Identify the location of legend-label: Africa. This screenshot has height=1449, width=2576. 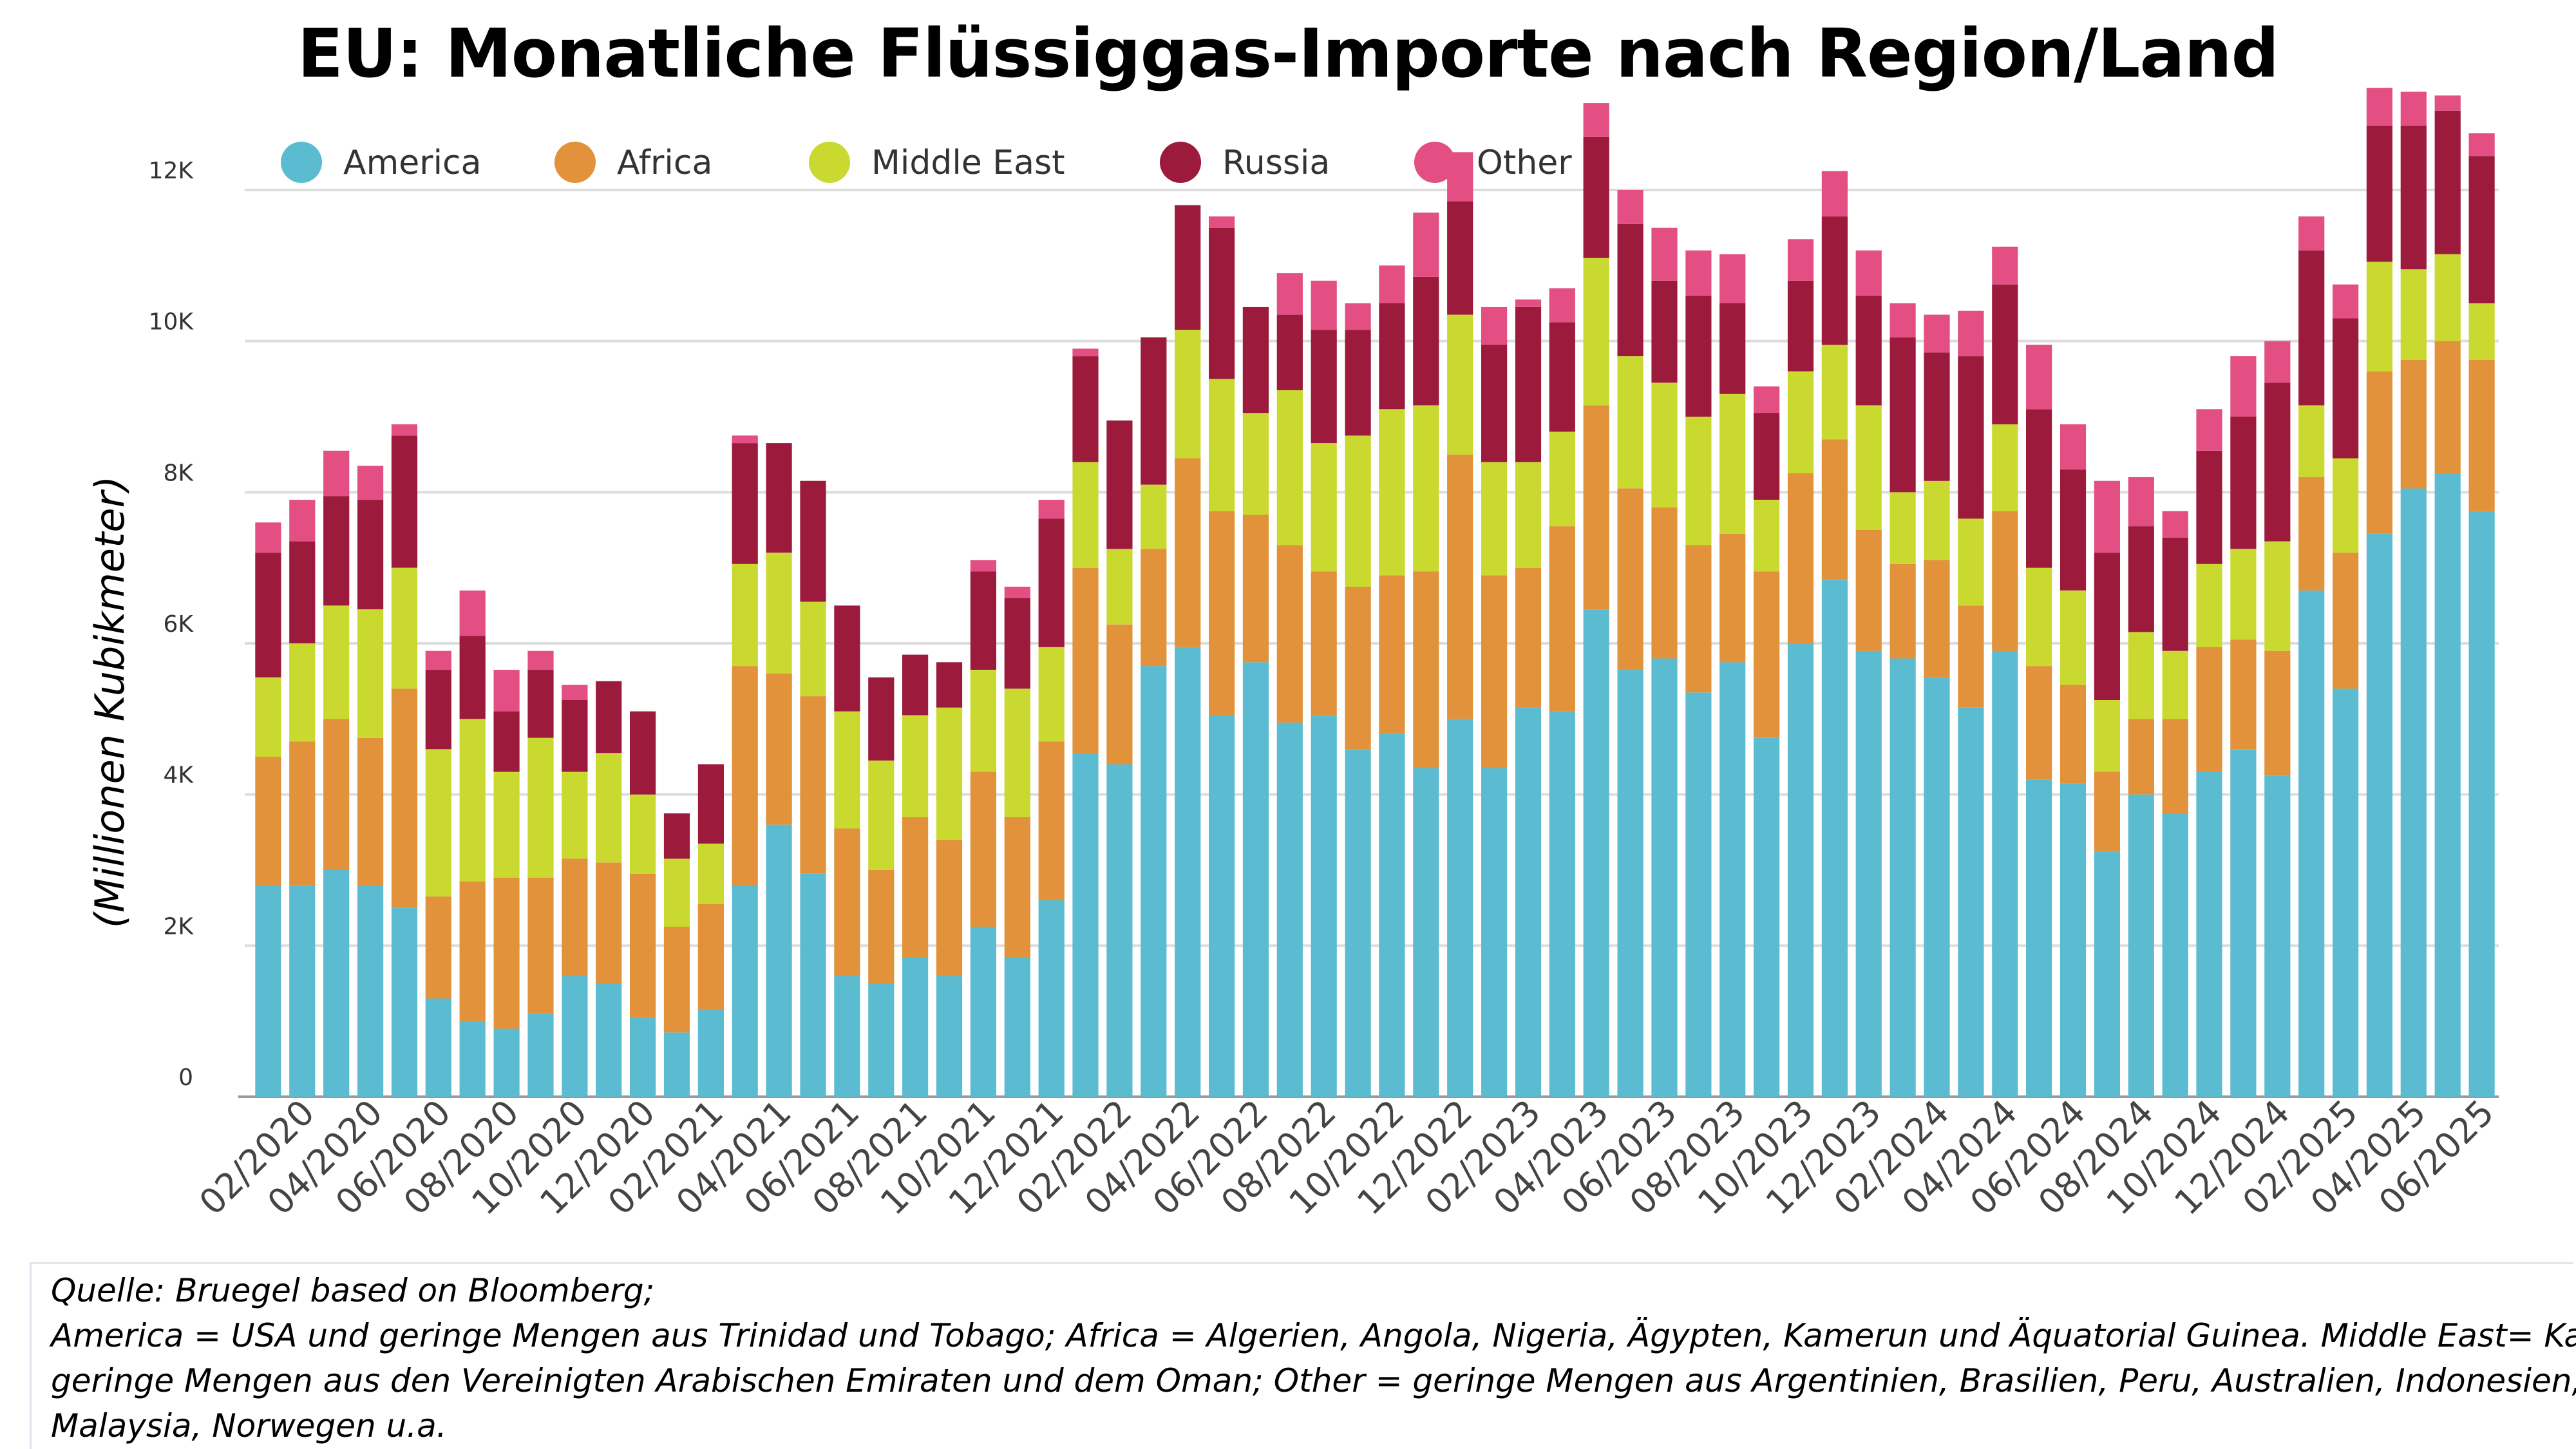
(664, 163).